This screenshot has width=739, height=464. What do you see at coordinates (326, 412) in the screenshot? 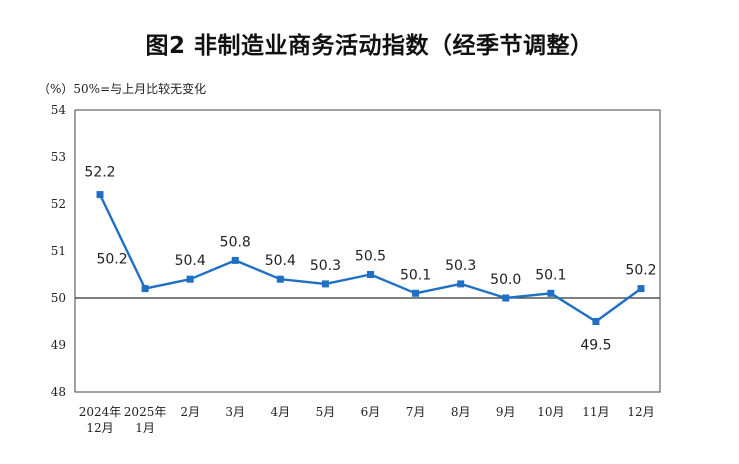
I see `x-tick-label: 5月` at bounding box center [326, 412].